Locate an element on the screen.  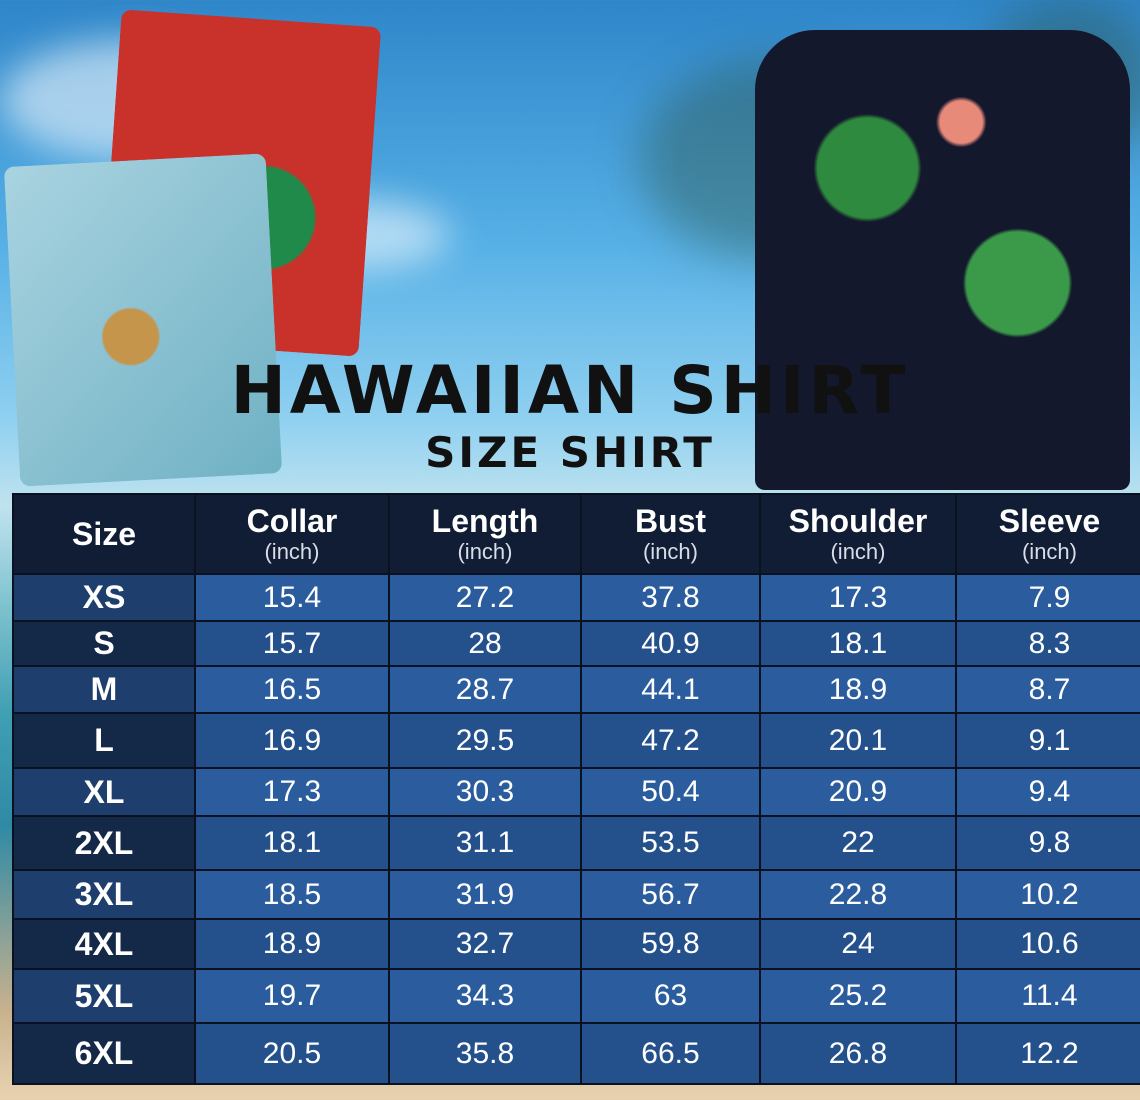
table-row: 6XL 20.5 35.8 66.5 26.8 12.2 is located at coordinates (576, 1053).